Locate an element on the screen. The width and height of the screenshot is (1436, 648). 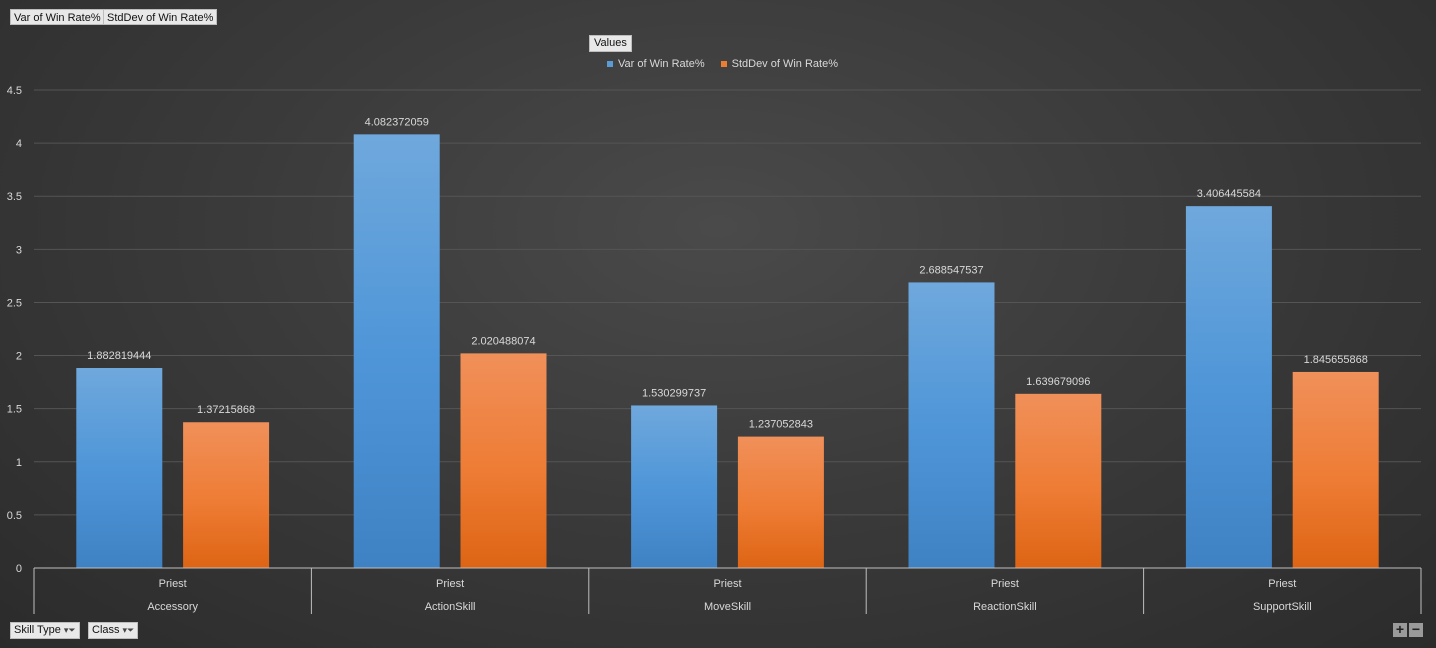
field-button-stddev: StdDev of Win Rate% is located at coordinates (160, 17).